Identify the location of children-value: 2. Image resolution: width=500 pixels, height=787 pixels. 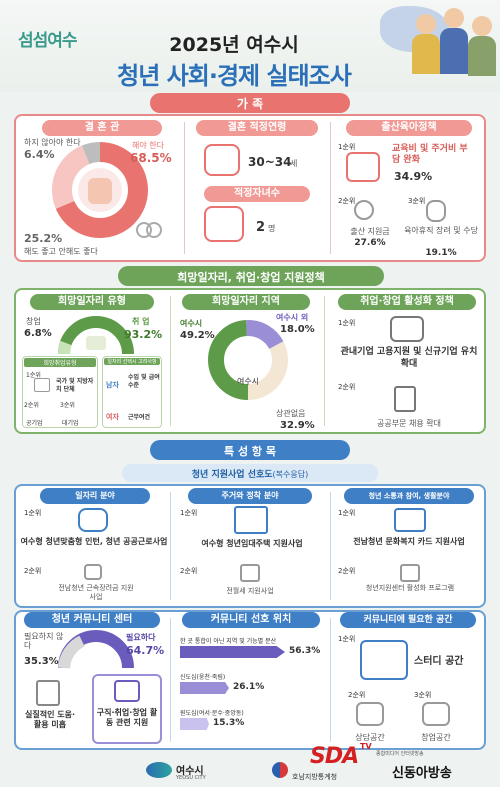
(261, 227).